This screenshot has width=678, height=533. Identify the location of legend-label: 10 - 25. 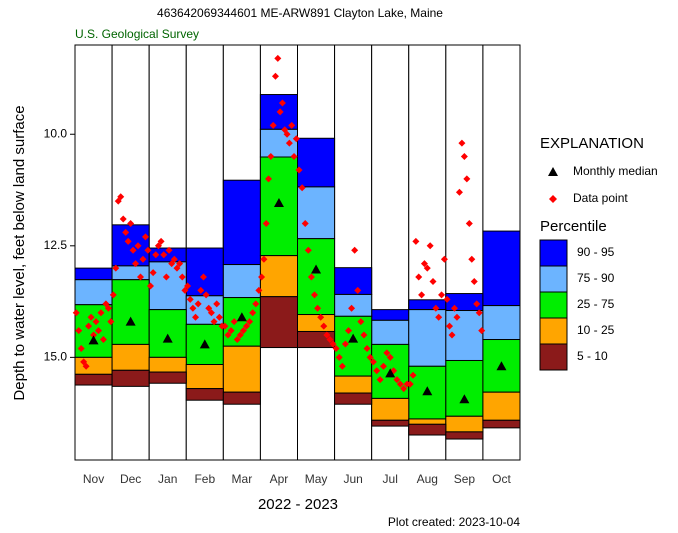
(596, 330).